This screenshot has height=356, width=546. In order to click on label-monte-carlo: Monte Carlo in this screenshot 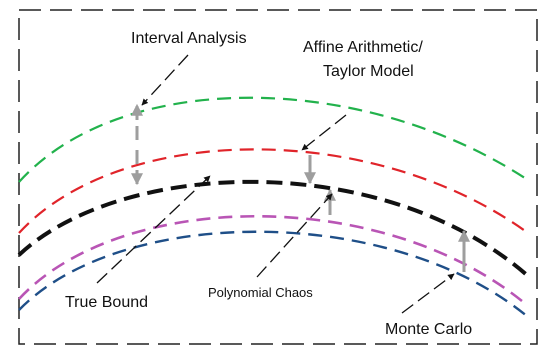, I will do `click(428, 329)`.